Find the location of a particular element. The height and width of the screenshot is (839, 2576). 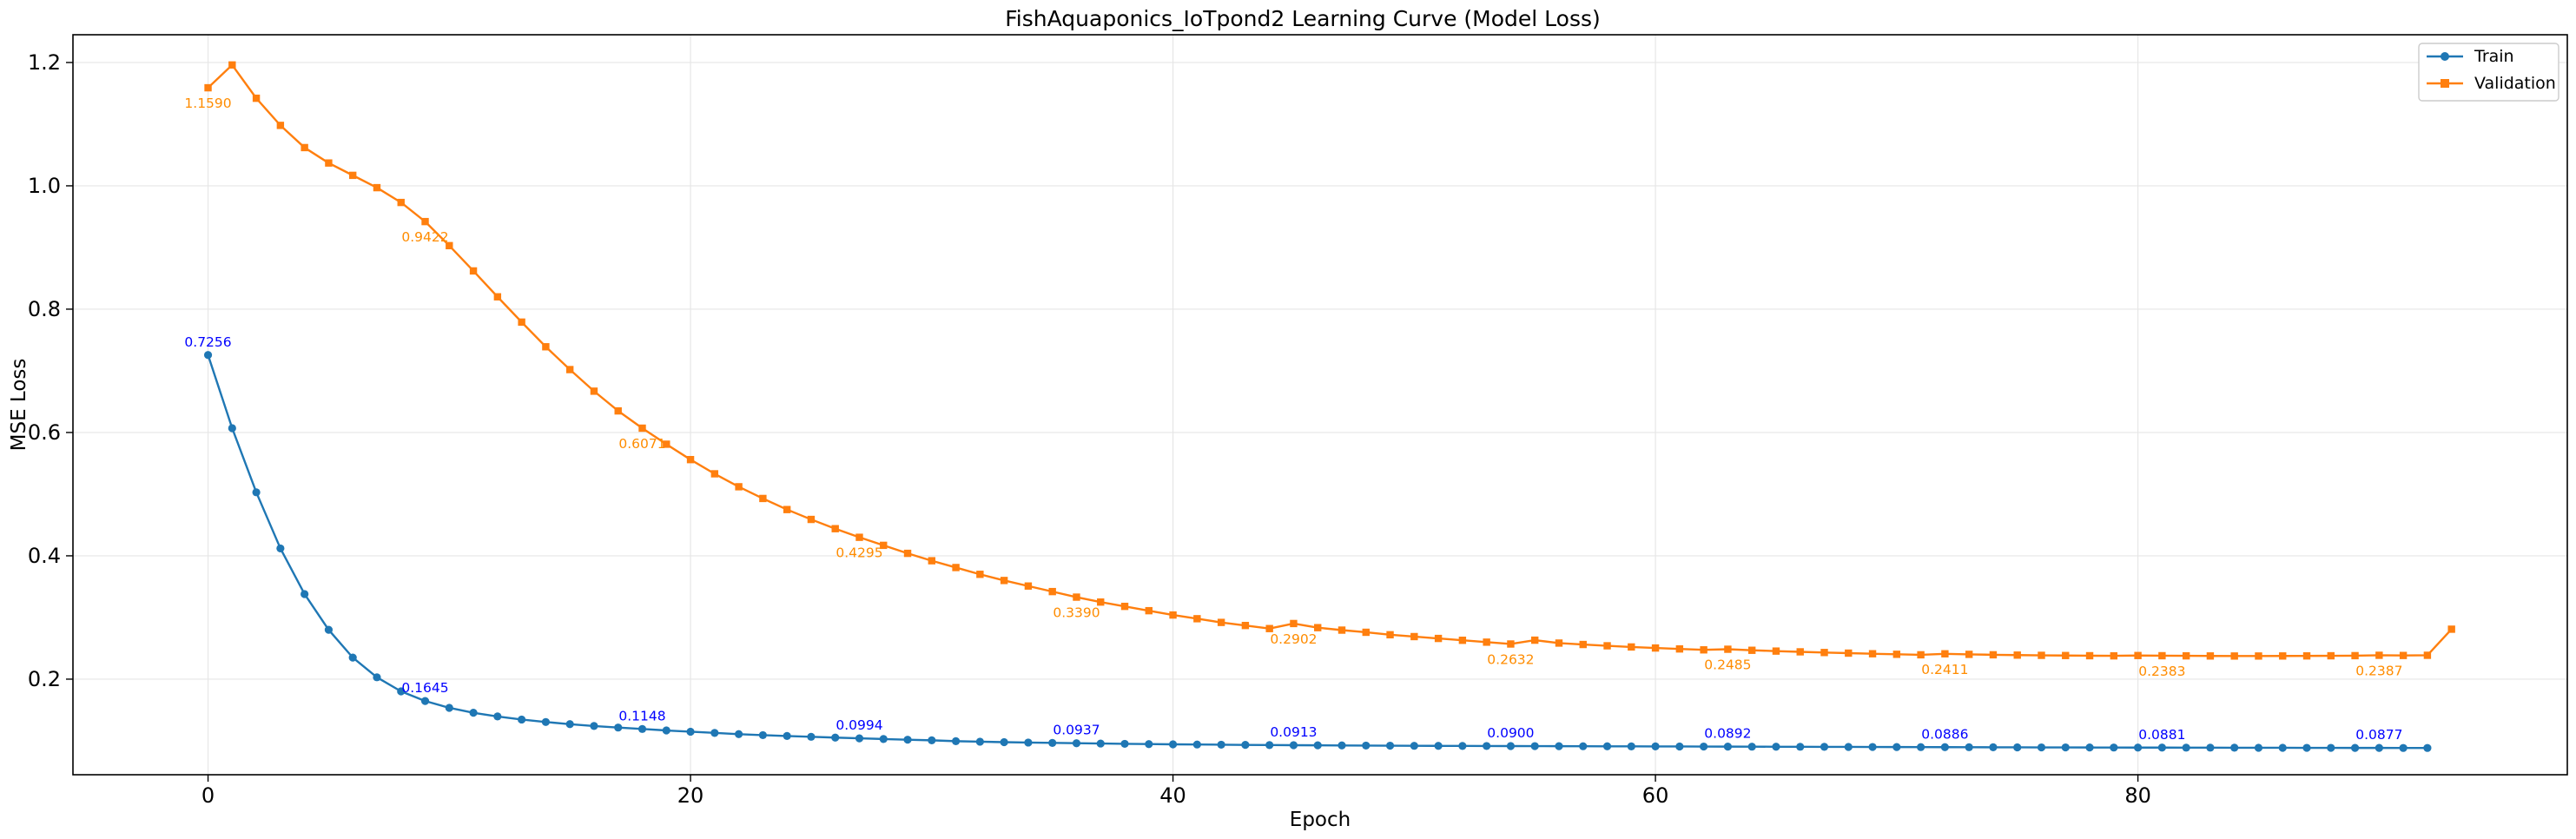

y-tick-label: 0.2 is located at coordinates (44, 679).